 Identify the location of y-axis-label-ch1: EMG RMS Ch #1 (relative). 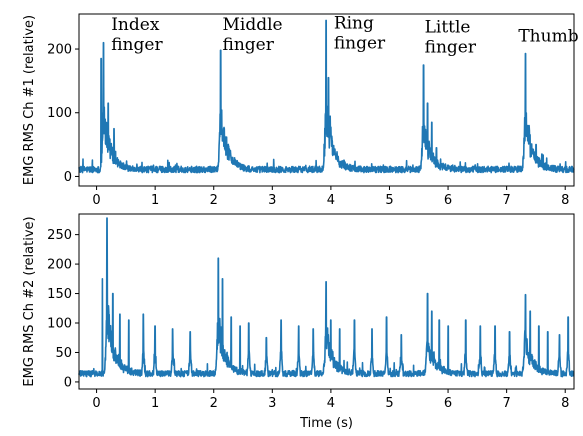
(29, 100).